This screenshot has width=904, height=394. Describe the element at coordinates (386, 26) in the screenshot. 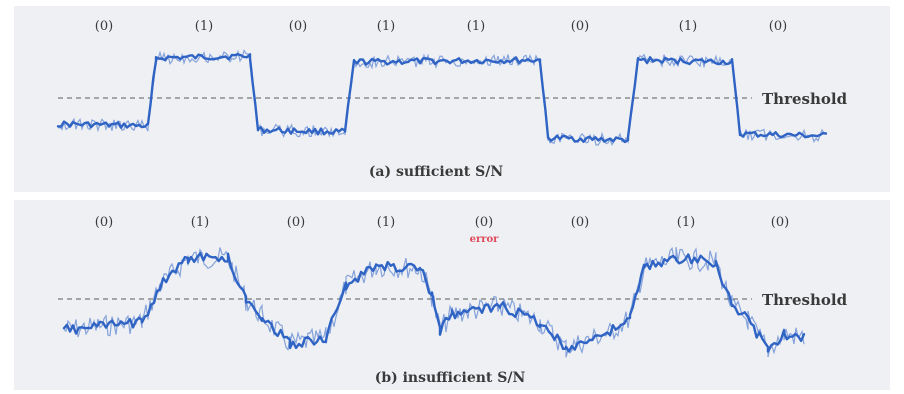

I see `panel-a-bit-4: (1)` at that location.